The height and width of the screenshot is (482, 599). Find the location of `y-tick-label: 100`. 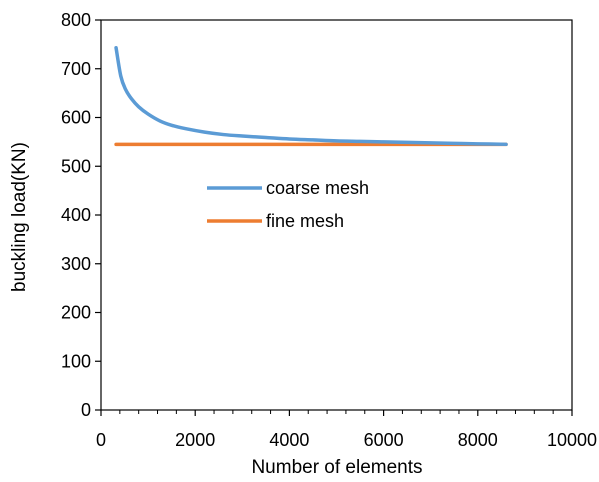

y-tick-label: 100 is located at coordinates (76, 361).